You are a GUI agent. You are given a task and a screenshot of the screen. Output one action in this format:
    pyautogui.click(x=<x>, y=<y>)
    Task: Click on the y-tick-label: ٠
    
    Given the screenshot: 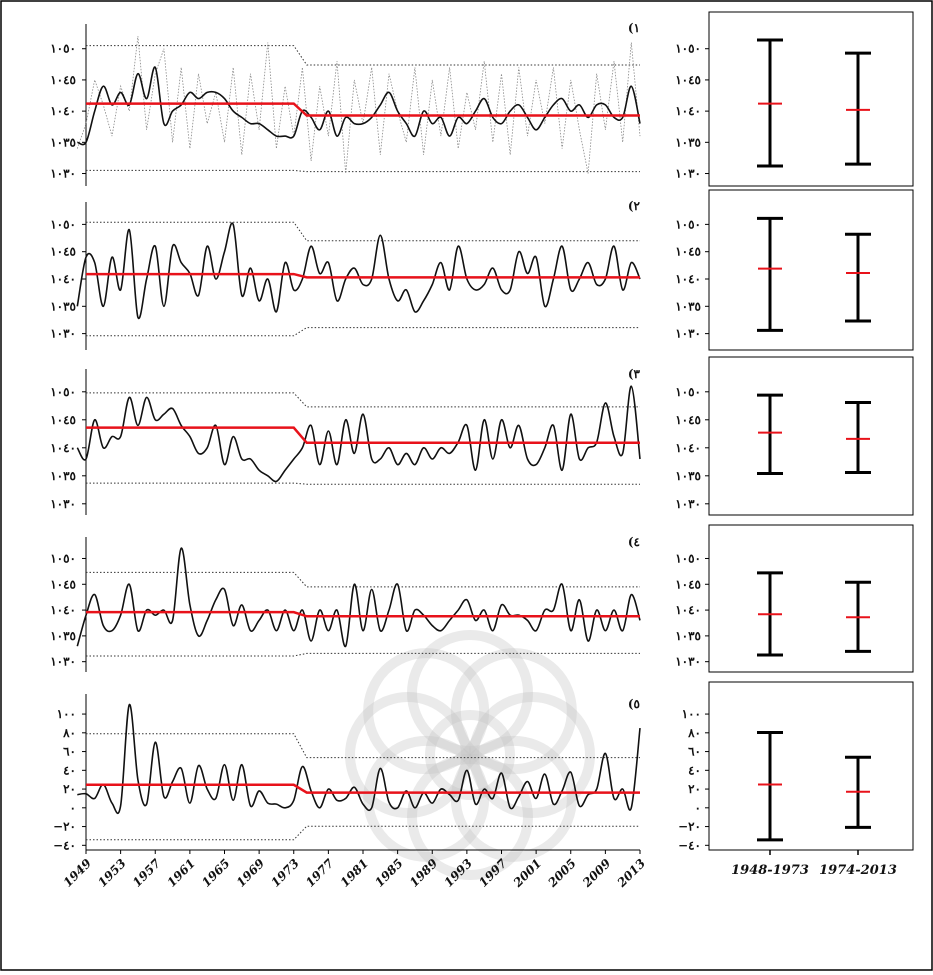 What is the action you would take?
    pyautogui.click(x=73, y=808)
    